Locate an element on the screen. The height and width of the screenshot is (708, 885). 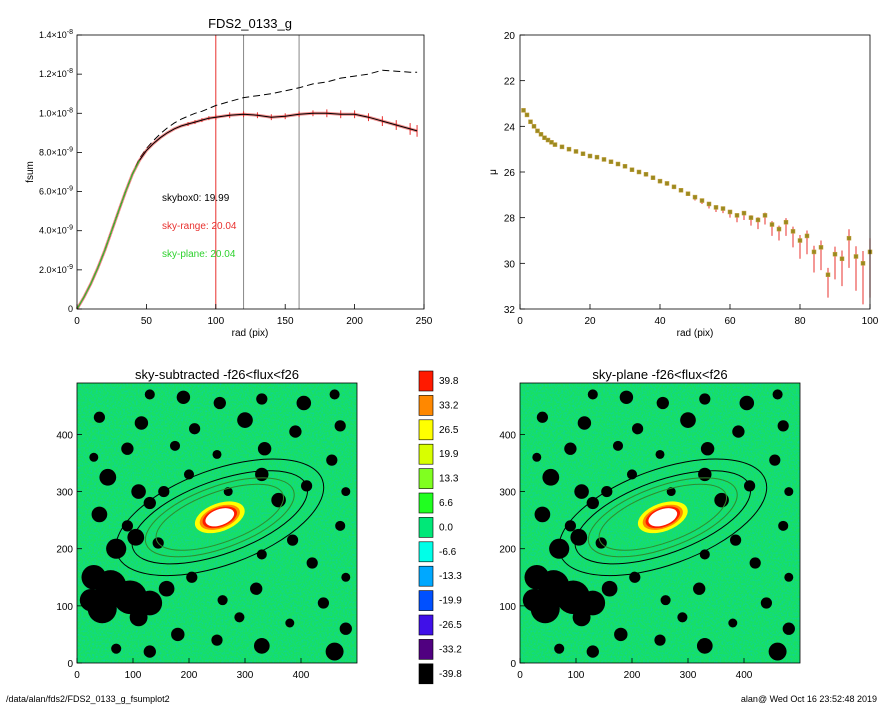
colorbar-label-1: 33.2 is located at coordinates (449, 405).